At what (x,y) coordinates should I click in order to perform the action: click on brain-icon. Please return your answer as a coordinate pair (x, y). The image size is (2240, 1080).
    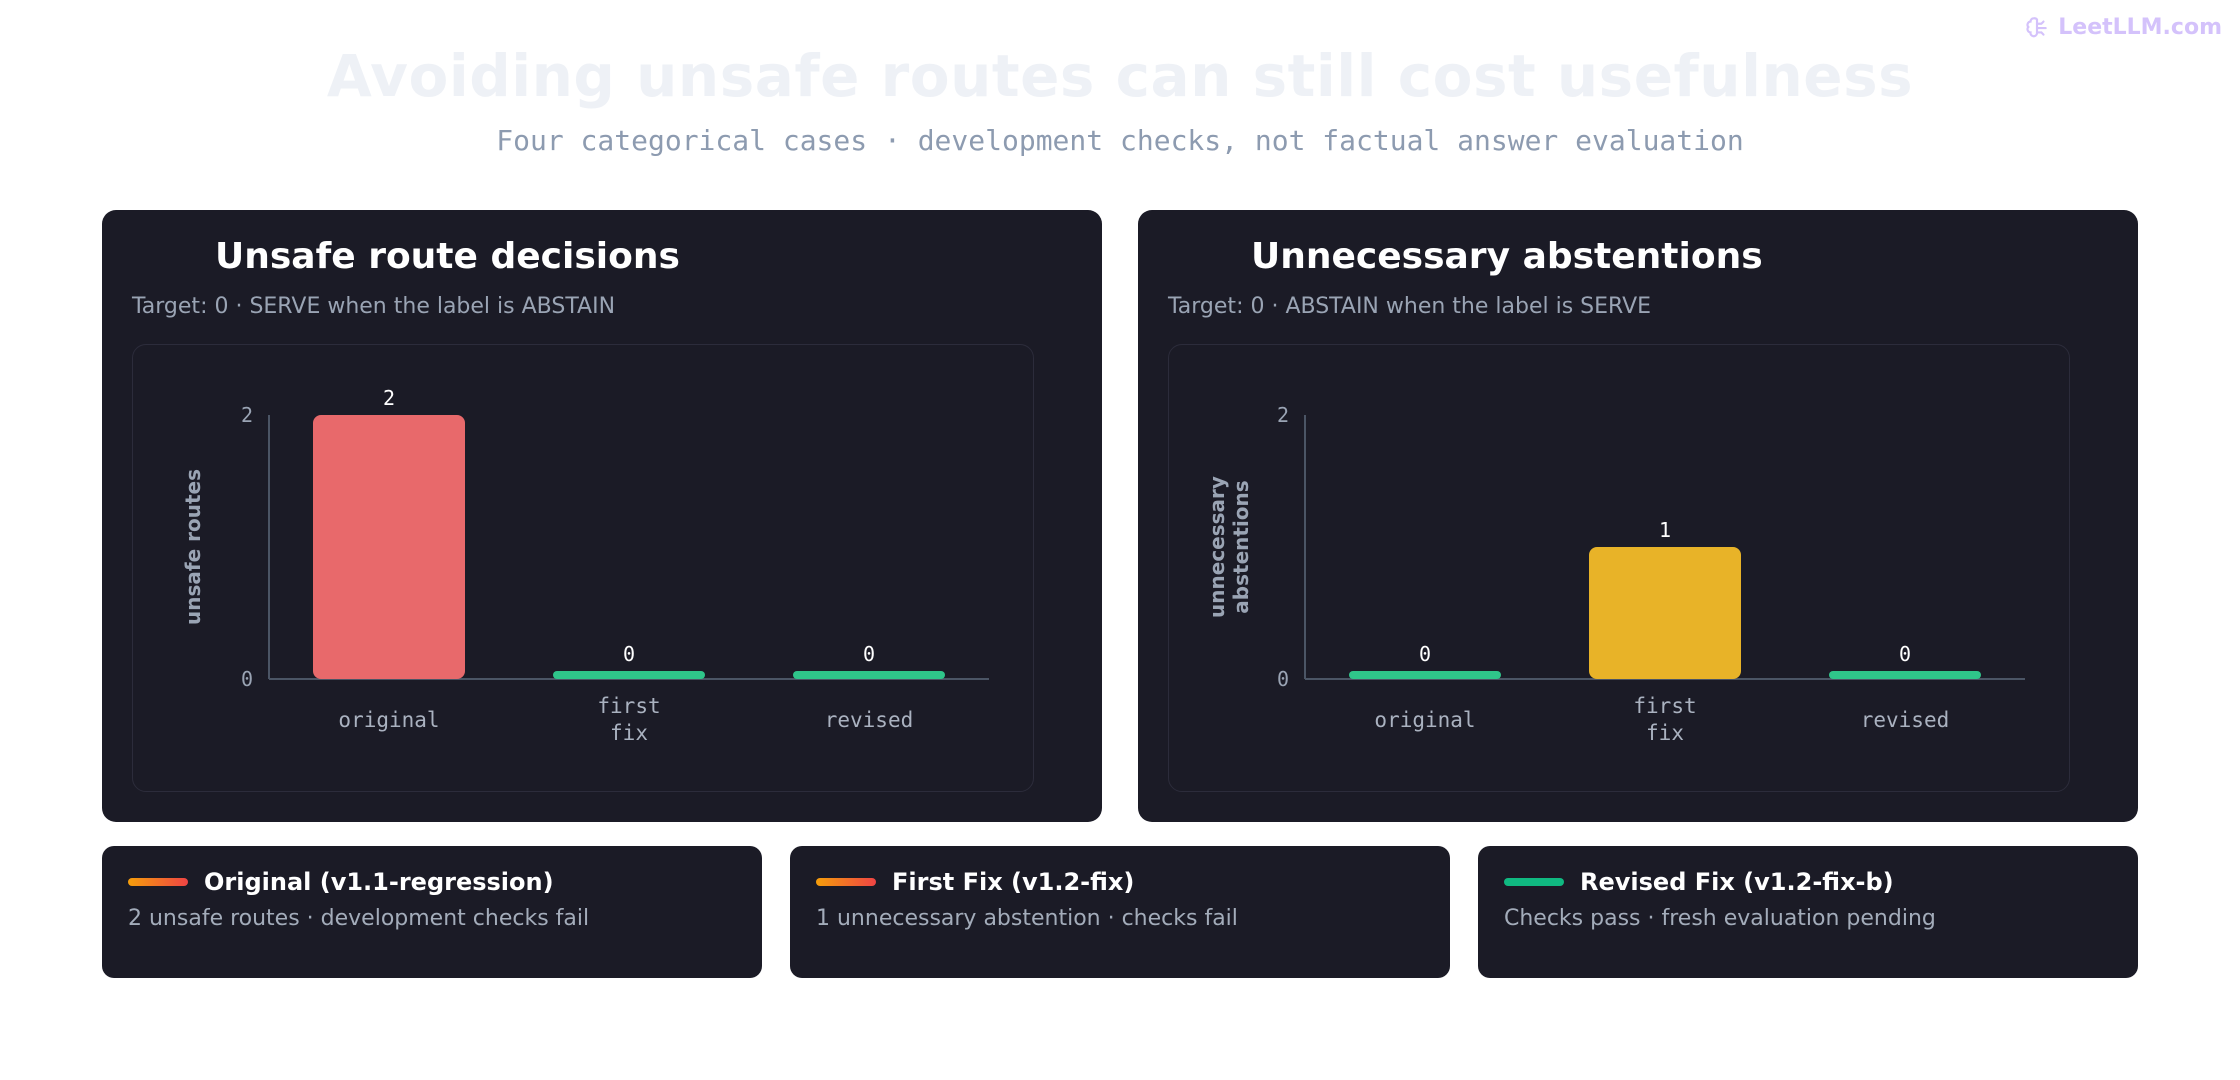
    Looking at the image, I should click on (2036, 27).